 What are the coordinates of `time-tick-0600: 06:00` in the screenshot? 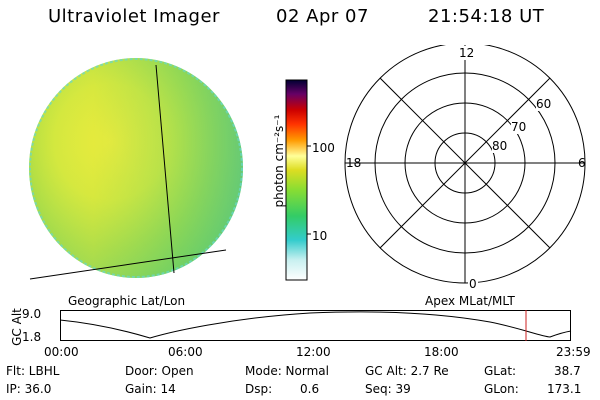 It's located at (185, 352).